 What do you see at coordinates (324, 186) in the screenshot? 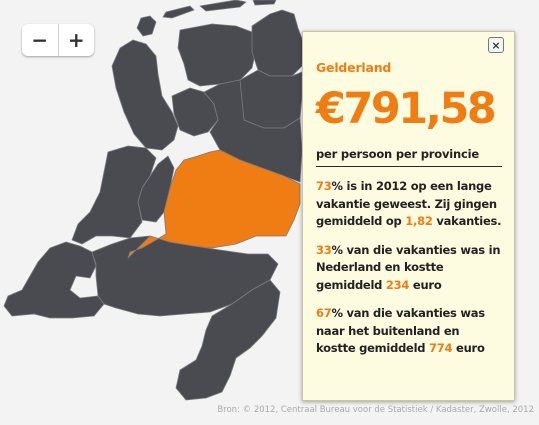
I see `stat-value: 73` at bounding box center [324, 186].